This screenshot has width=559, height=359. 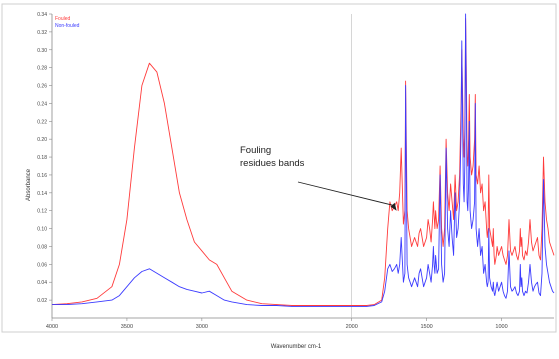 What do you see at coordinates (352, 327) in the screenshot?
I see `x-tick-label: 2000` at bounding box center [352, 327].